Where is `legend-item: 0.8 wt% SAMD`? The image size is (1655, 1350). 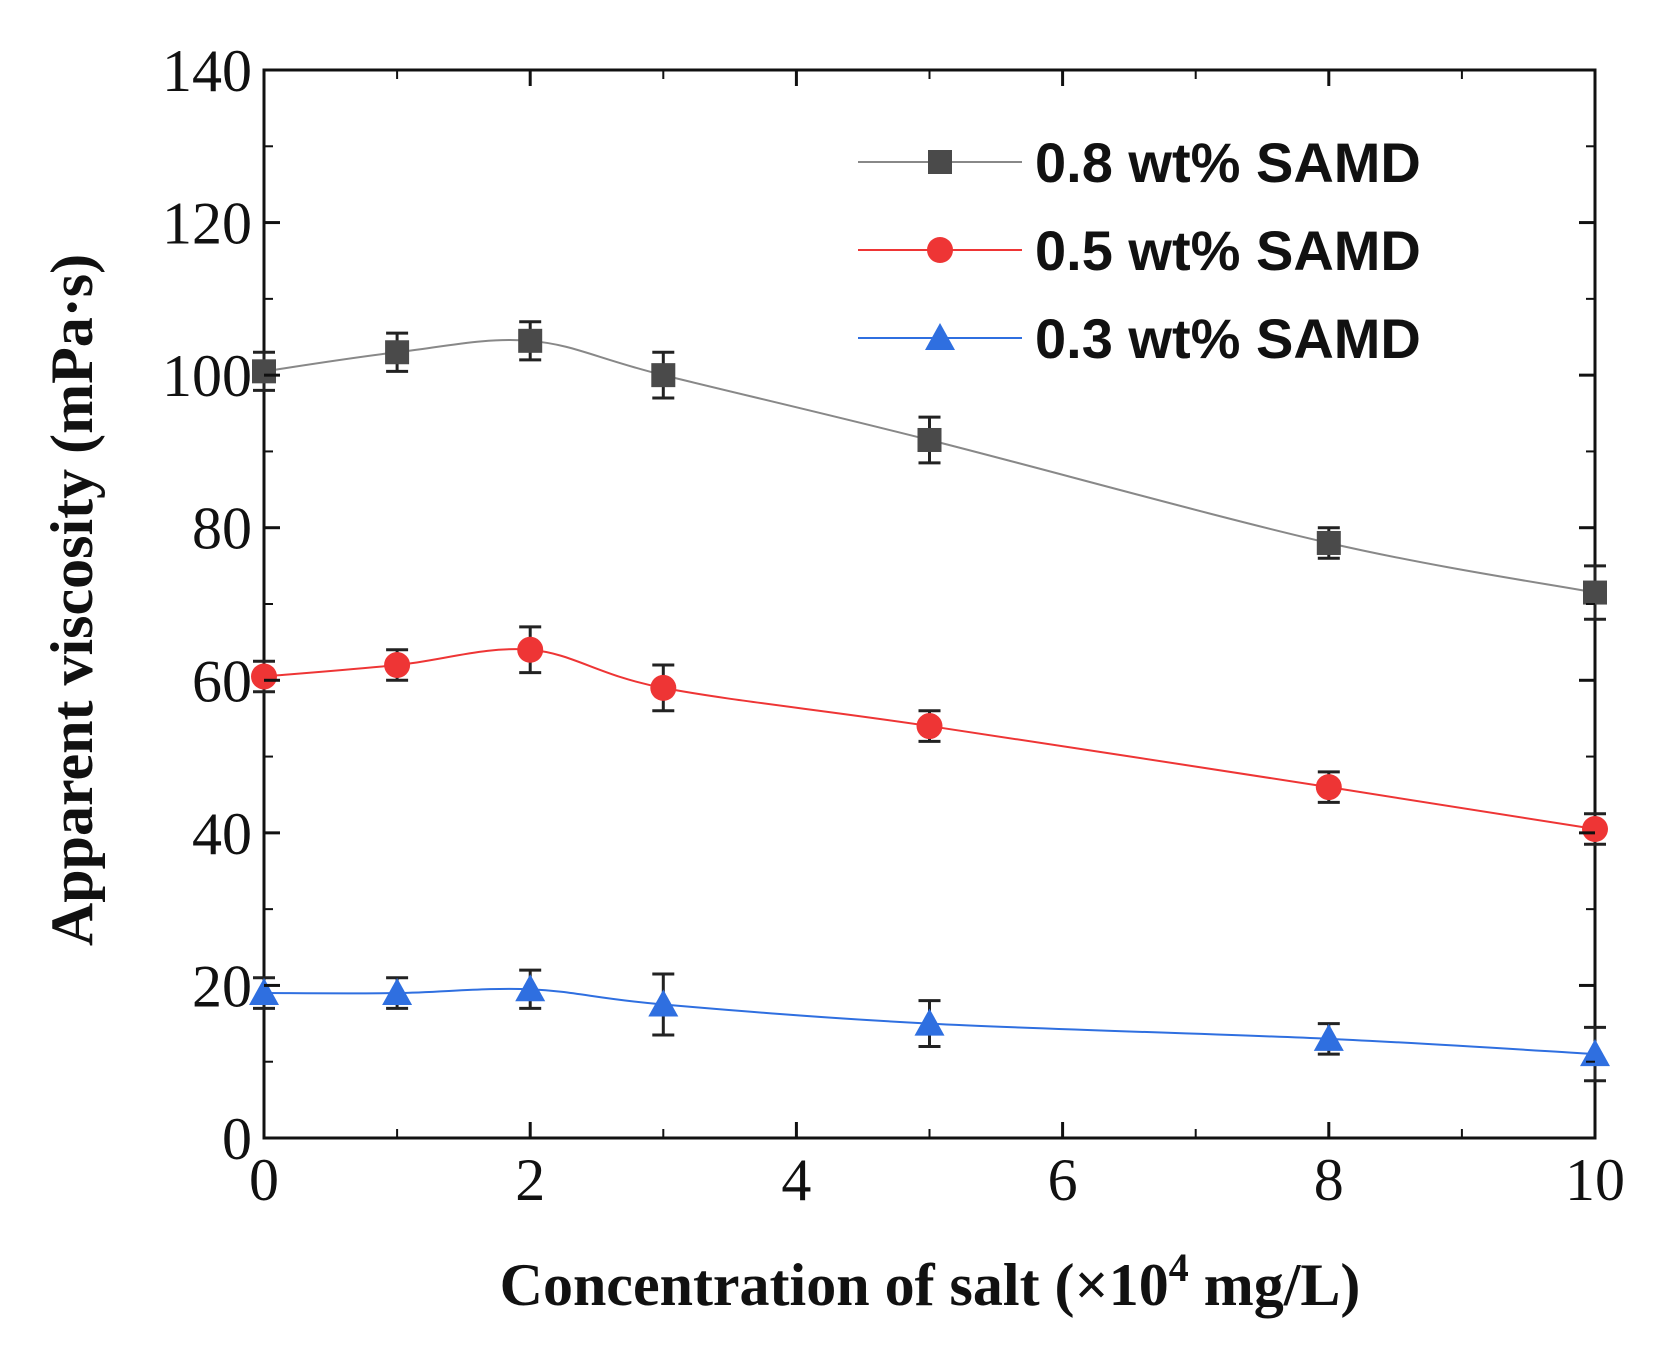 legend-item: 0.8 wt% SAMD is located at coordinates (1139, 162).